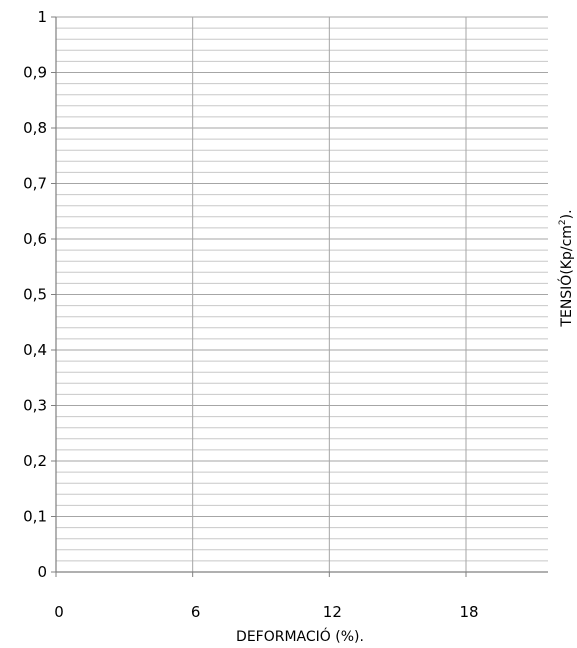 This screenshot has height=648, width=577. What do you see at coordinates (300, 636) in the screenshot?
I see `x-axis-title: DEFORMACIÓ (%).` at bounding box center [300, 636].